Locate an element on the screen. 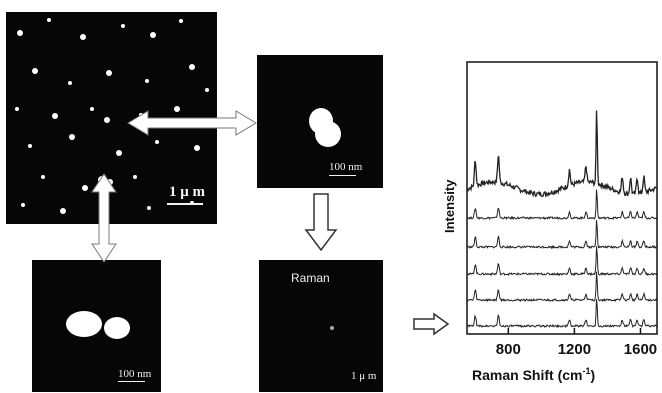 Image resolution: width=662 pixels, height=393 pixels. raman-map-scale-label: 1 μ m is located at coordinates (364, 376).